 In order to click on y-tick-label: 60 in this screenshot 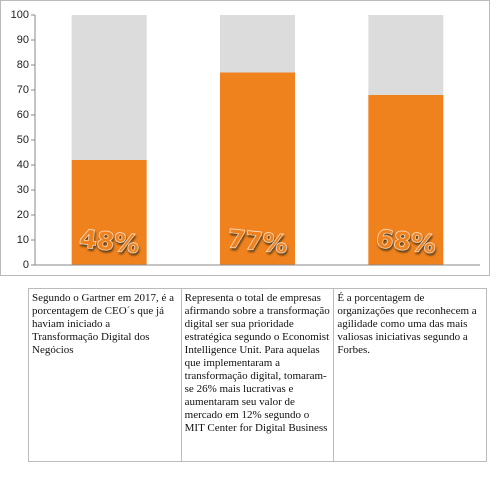, I will do `click(23, 115)`.